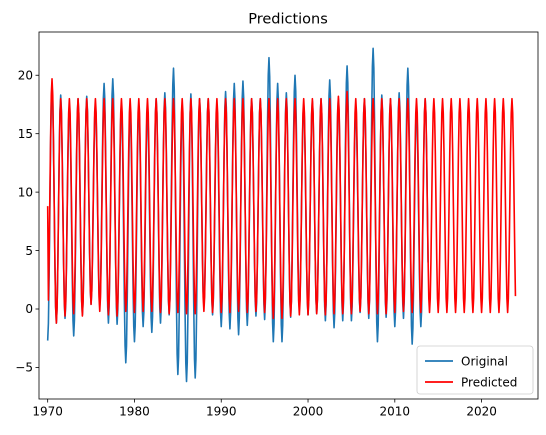  What do you see at coordinates (484, 361) in the screenshot?
I see `legend-label-original: Original` at bounding box center [484, 361].